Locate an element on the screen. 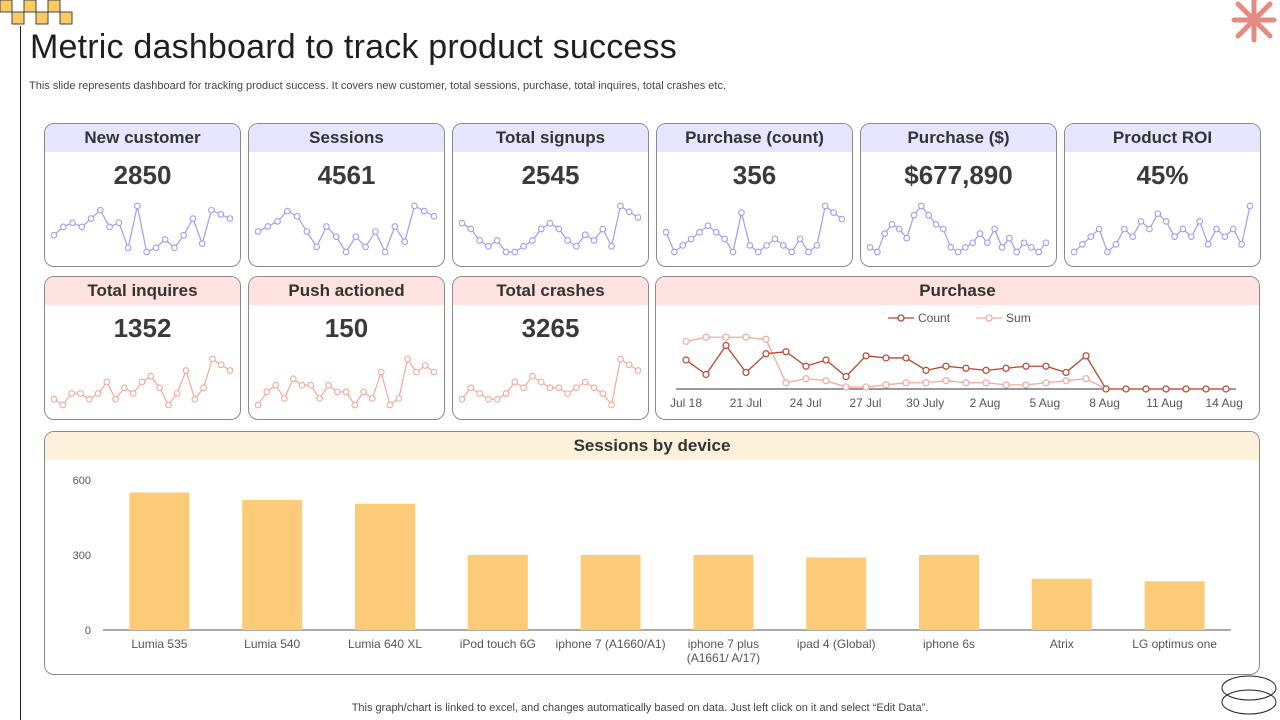 This screenshot has width=1280, height=720. kpi-label: Product ROI is located at coordinates (1162, 138).